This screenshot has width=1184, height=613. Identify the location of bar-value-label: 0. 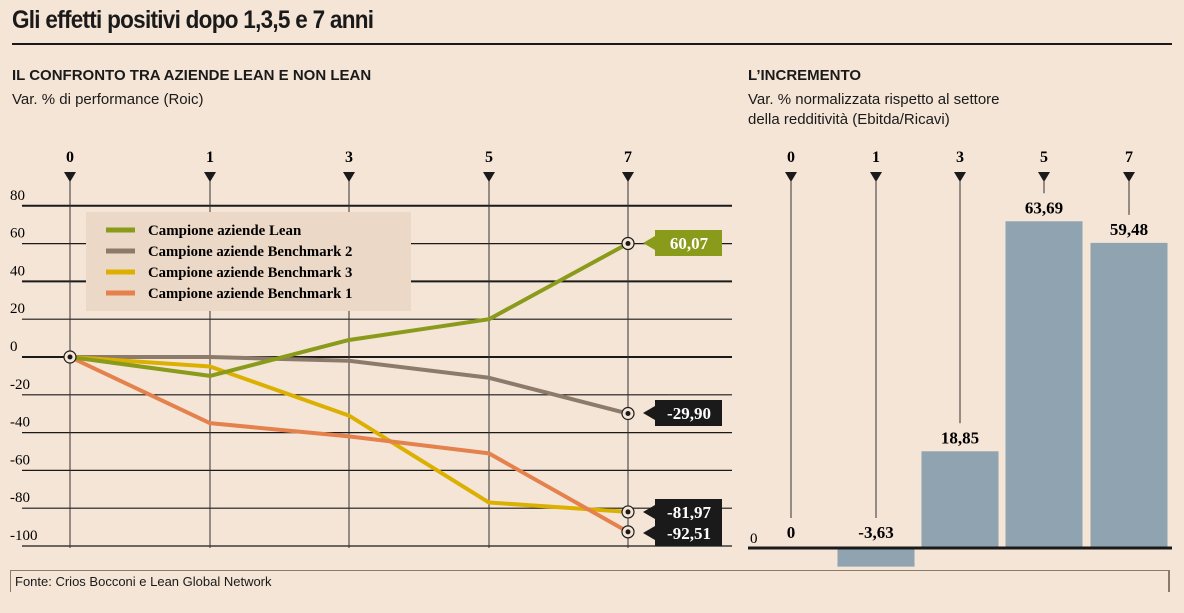
(791, 532).